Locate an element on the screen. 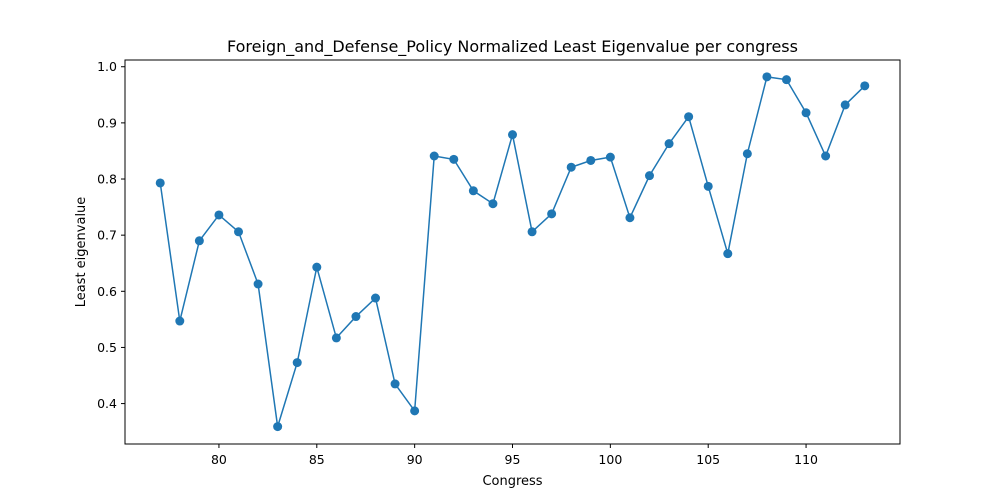  y-tick-label: 0.4 is located at coordinates (107, 403).